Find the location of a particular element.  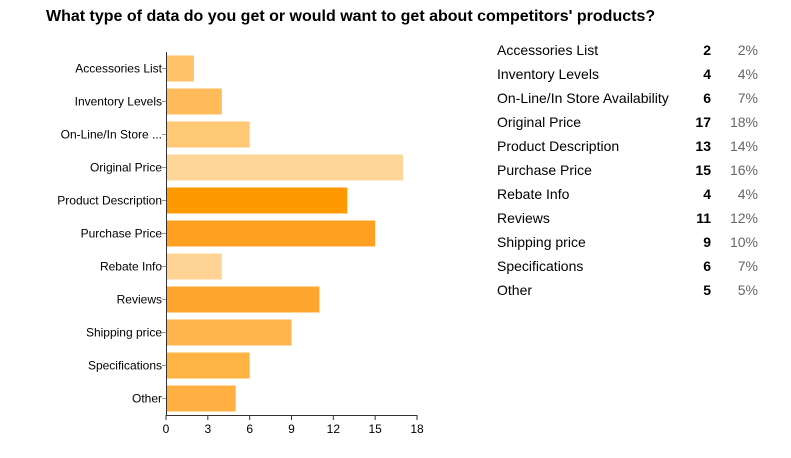

summary-row: Purchase Price 15 16% is located at coordinates (627, 170).